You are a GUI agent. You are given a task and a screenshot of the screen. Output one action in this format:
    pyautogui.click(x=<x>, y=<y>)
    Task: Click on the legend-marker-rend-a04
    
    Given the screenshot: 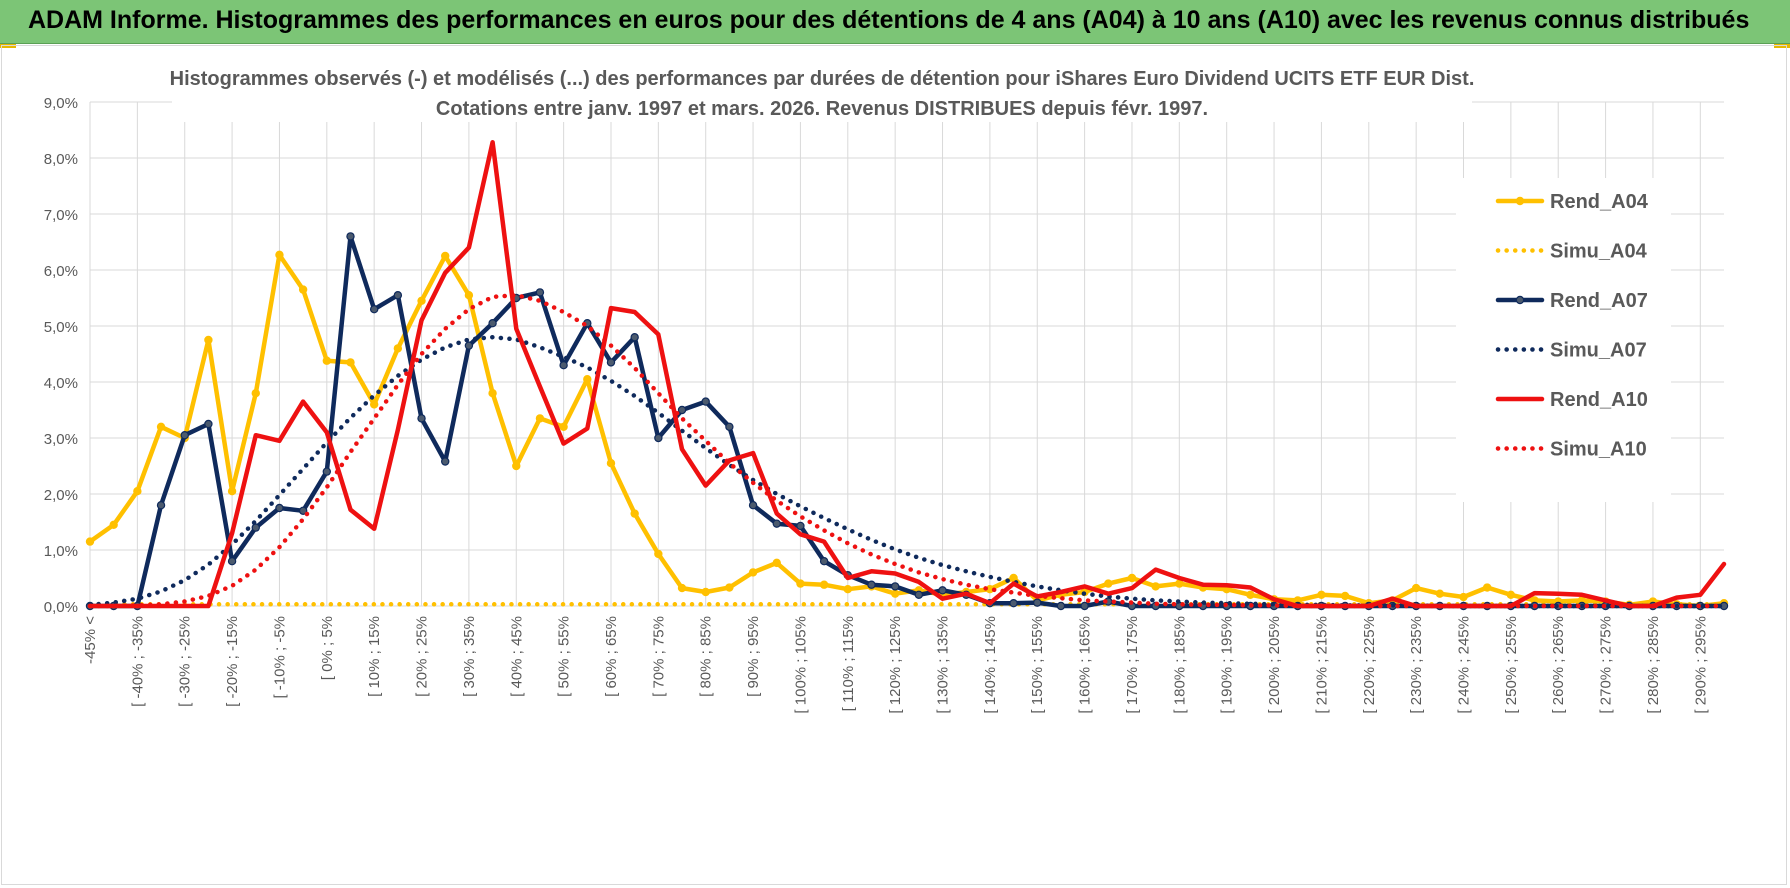 What is the action you would take?
    pyautogui.click(x=1520, y=201)
    